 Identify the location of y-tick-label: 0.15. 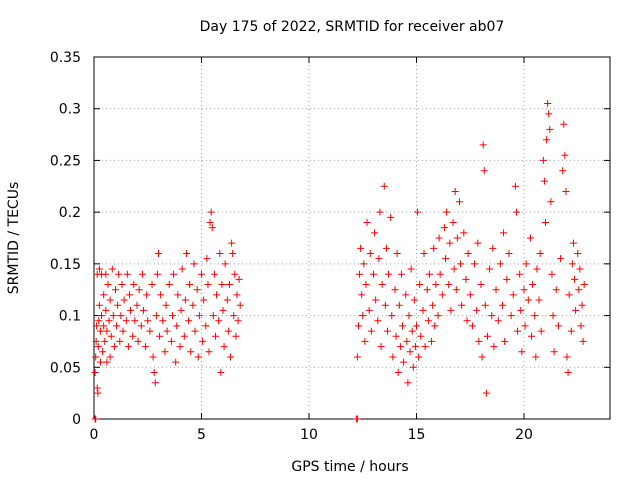
(65, 265).